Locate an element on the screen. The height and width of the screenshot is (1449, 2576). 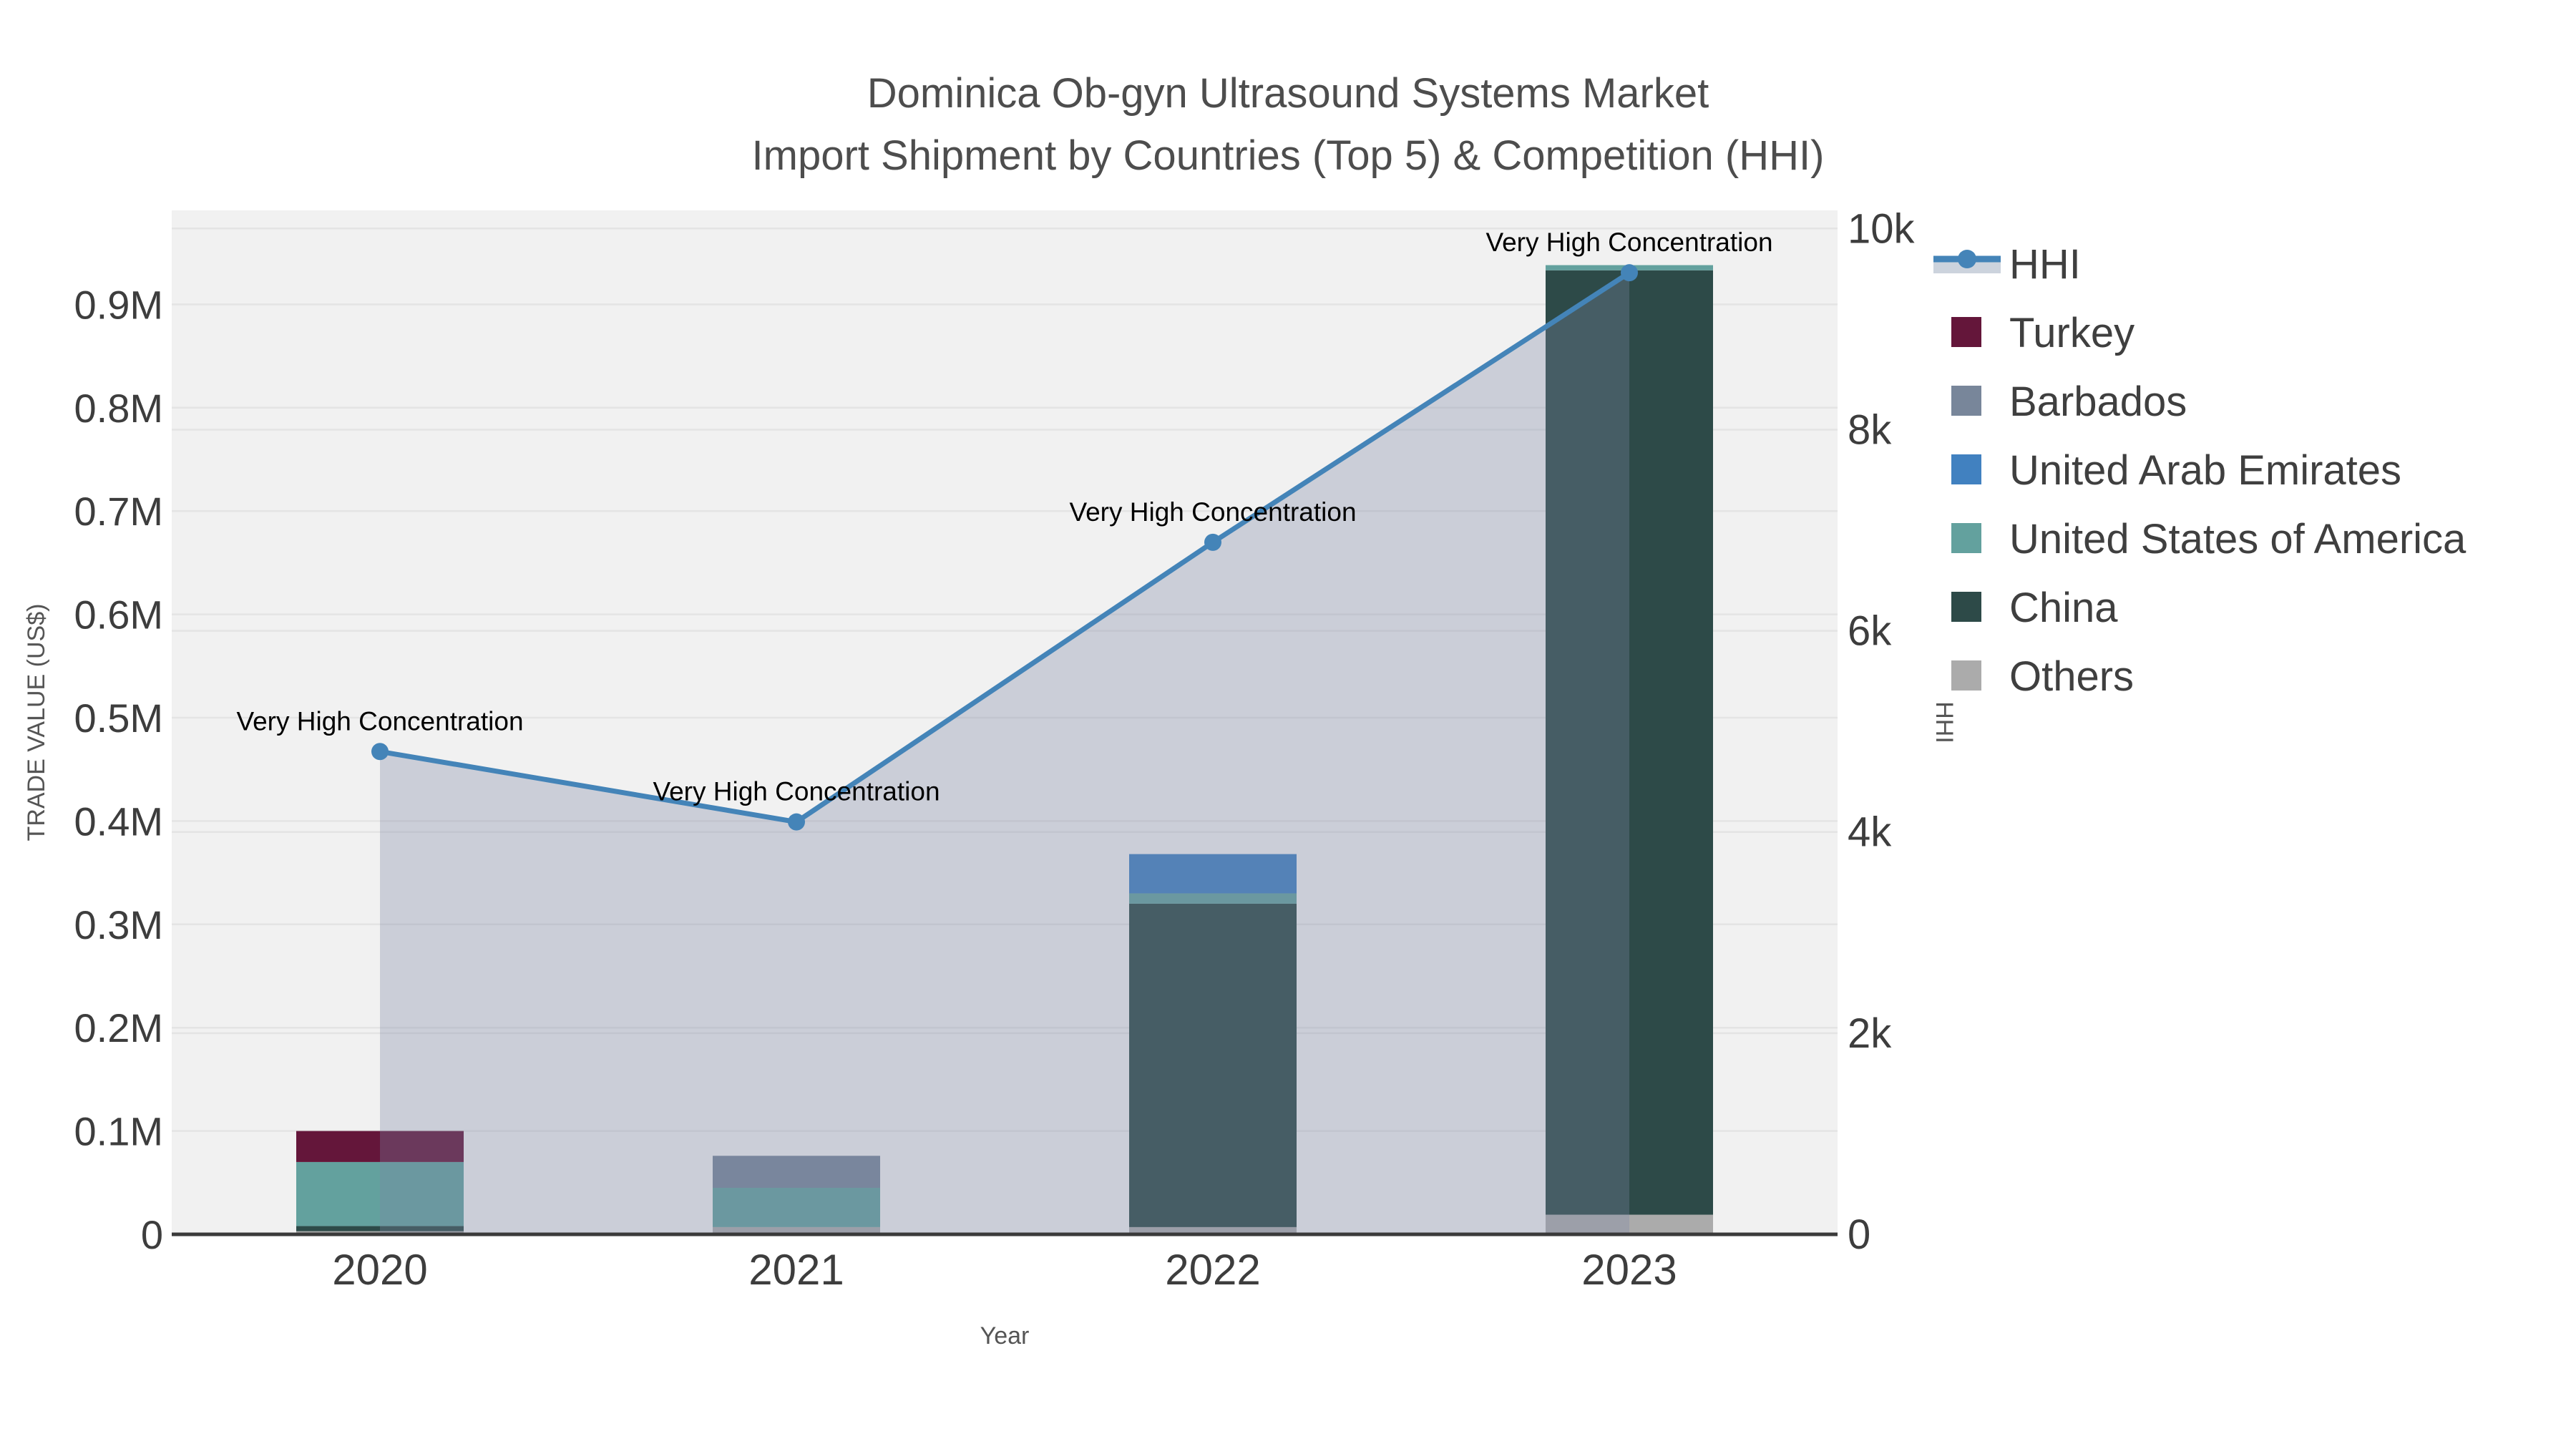
bar-segment-china-2022 is located at coordinates (1213, 1065).